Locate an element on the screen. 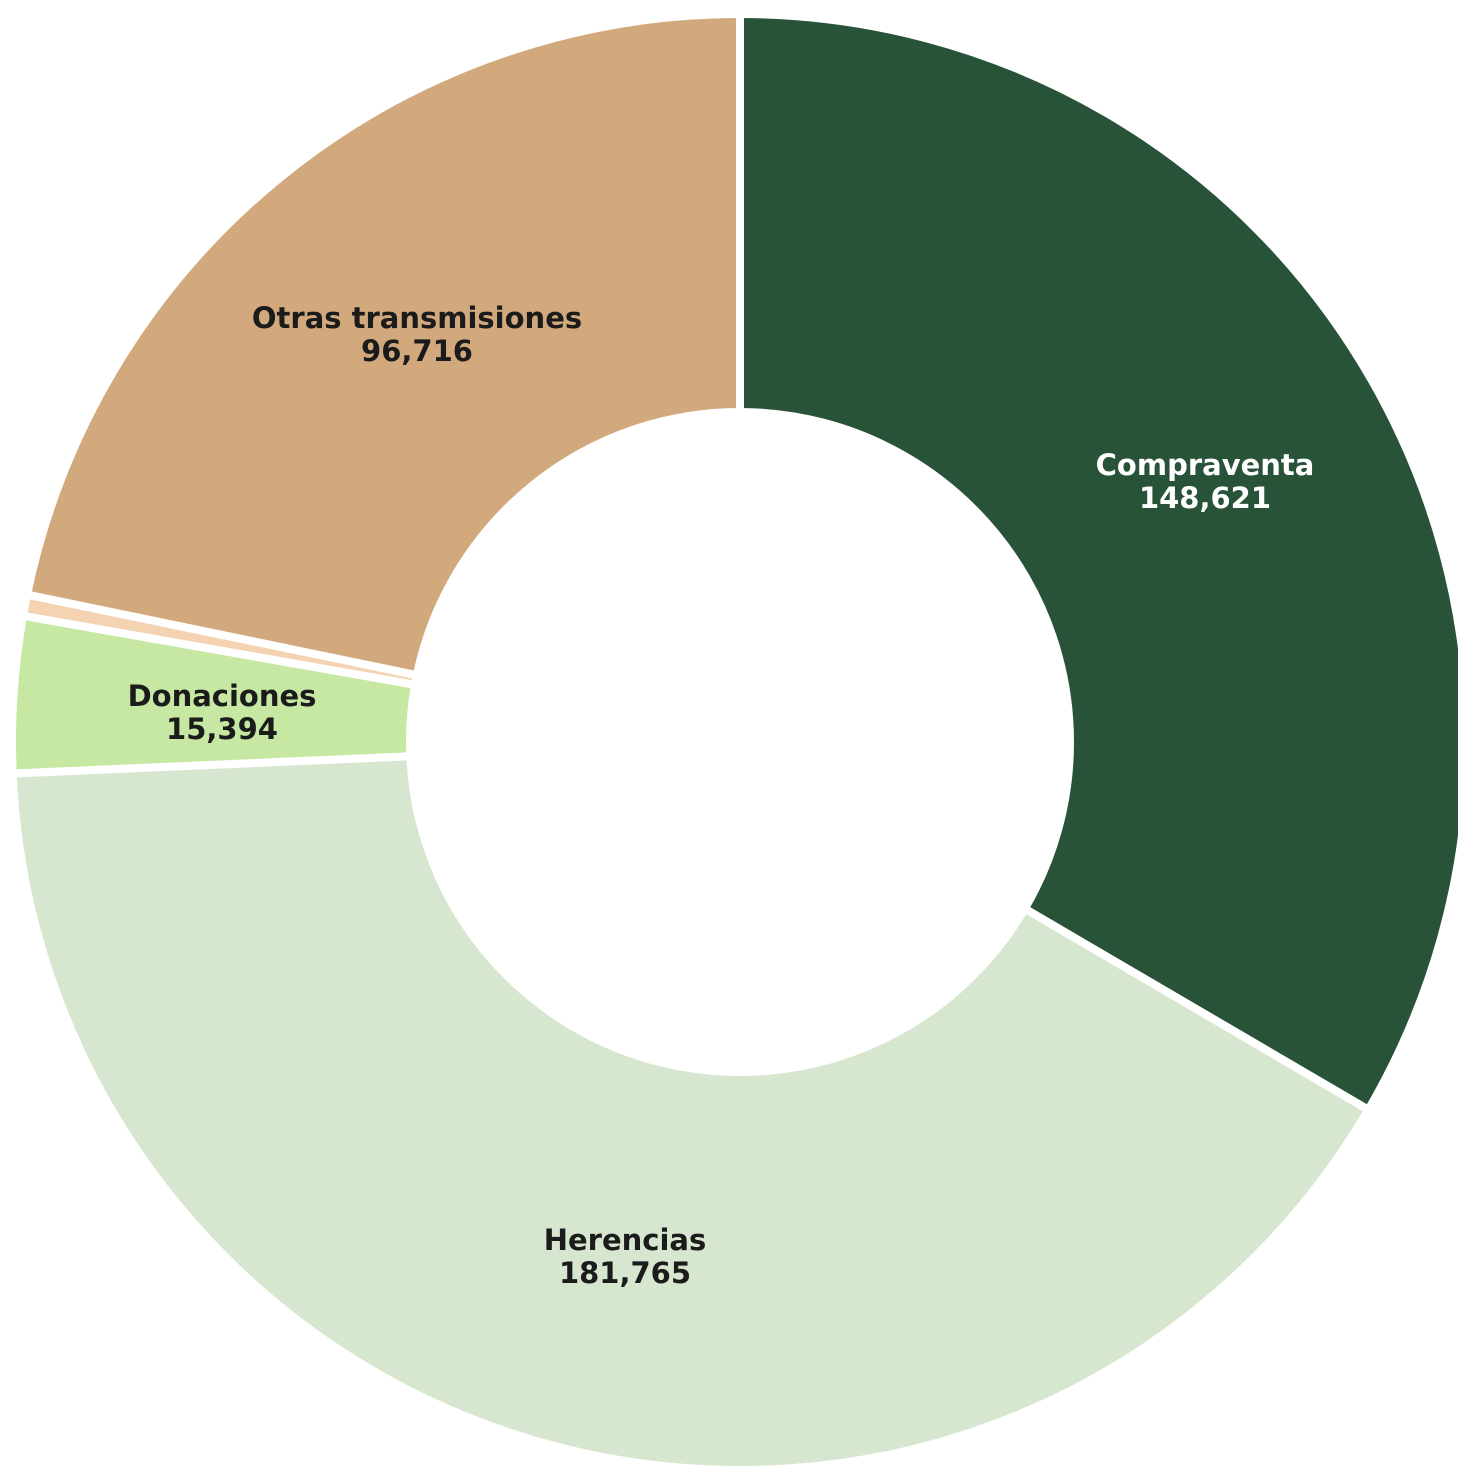 Image resolution: width=1458 pixels, height=1470 pixels. slice-value-label: 148,621 is located at coordinates (1205, 498).